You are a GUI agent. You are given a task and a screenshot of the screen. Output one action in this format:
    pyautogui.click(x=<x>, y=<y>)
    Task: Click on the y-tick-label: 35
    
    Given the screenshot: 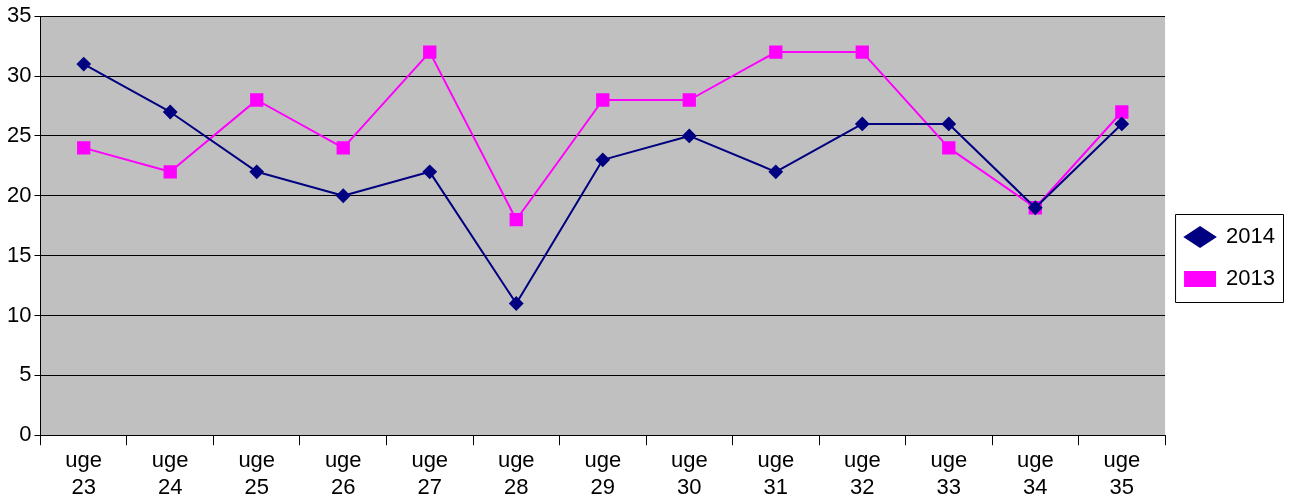 What is the action you would take?
    pyautogui.click(x=19, y=15)
    